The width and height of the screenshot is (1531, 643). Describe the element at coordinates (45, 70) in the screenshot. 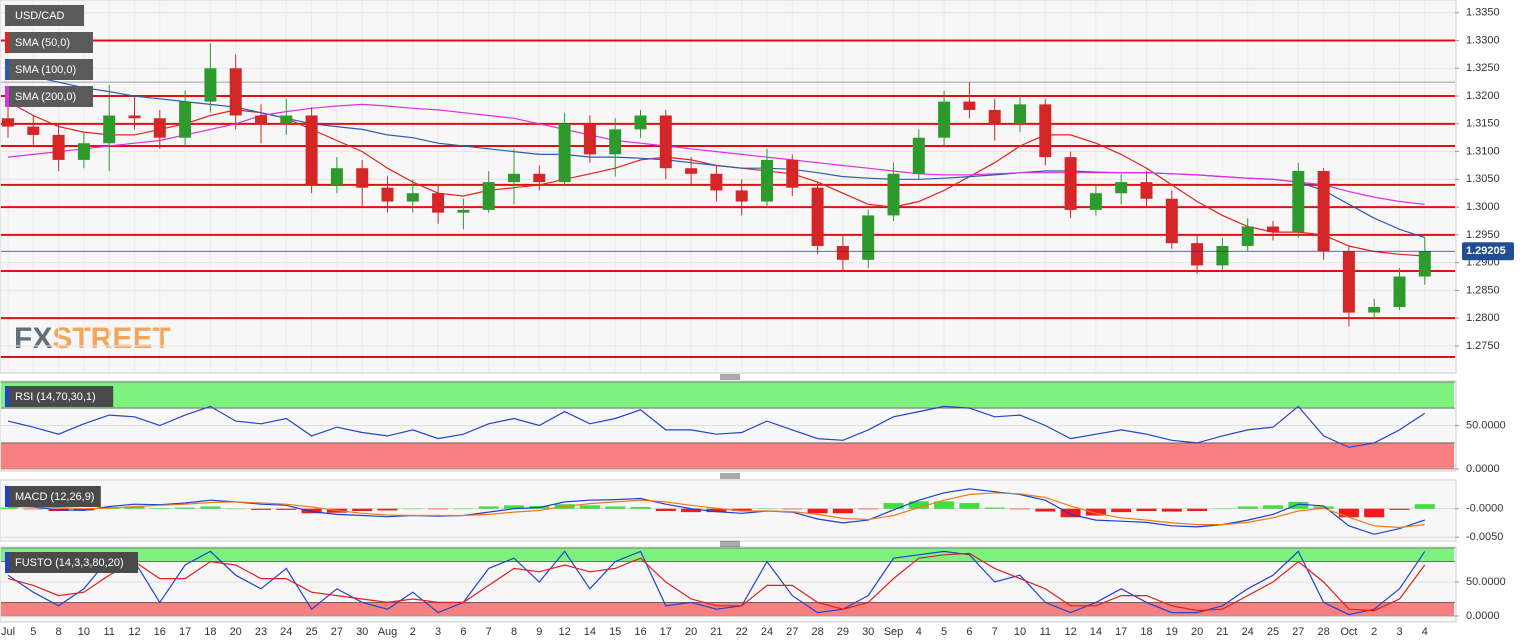

I see `legend-label: SMA (100,0)` at that location.